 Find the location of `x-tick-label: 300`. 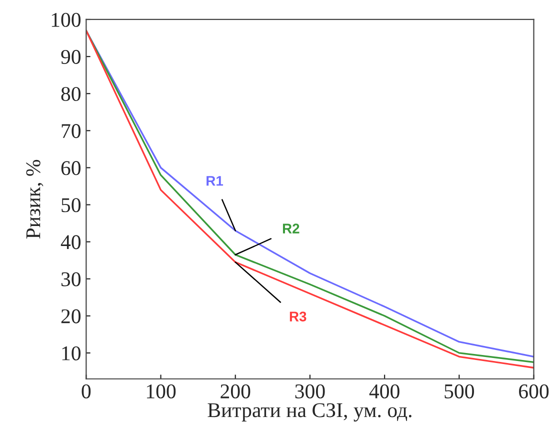

x-tick-label: 300 is located at coordinates (310, 391).